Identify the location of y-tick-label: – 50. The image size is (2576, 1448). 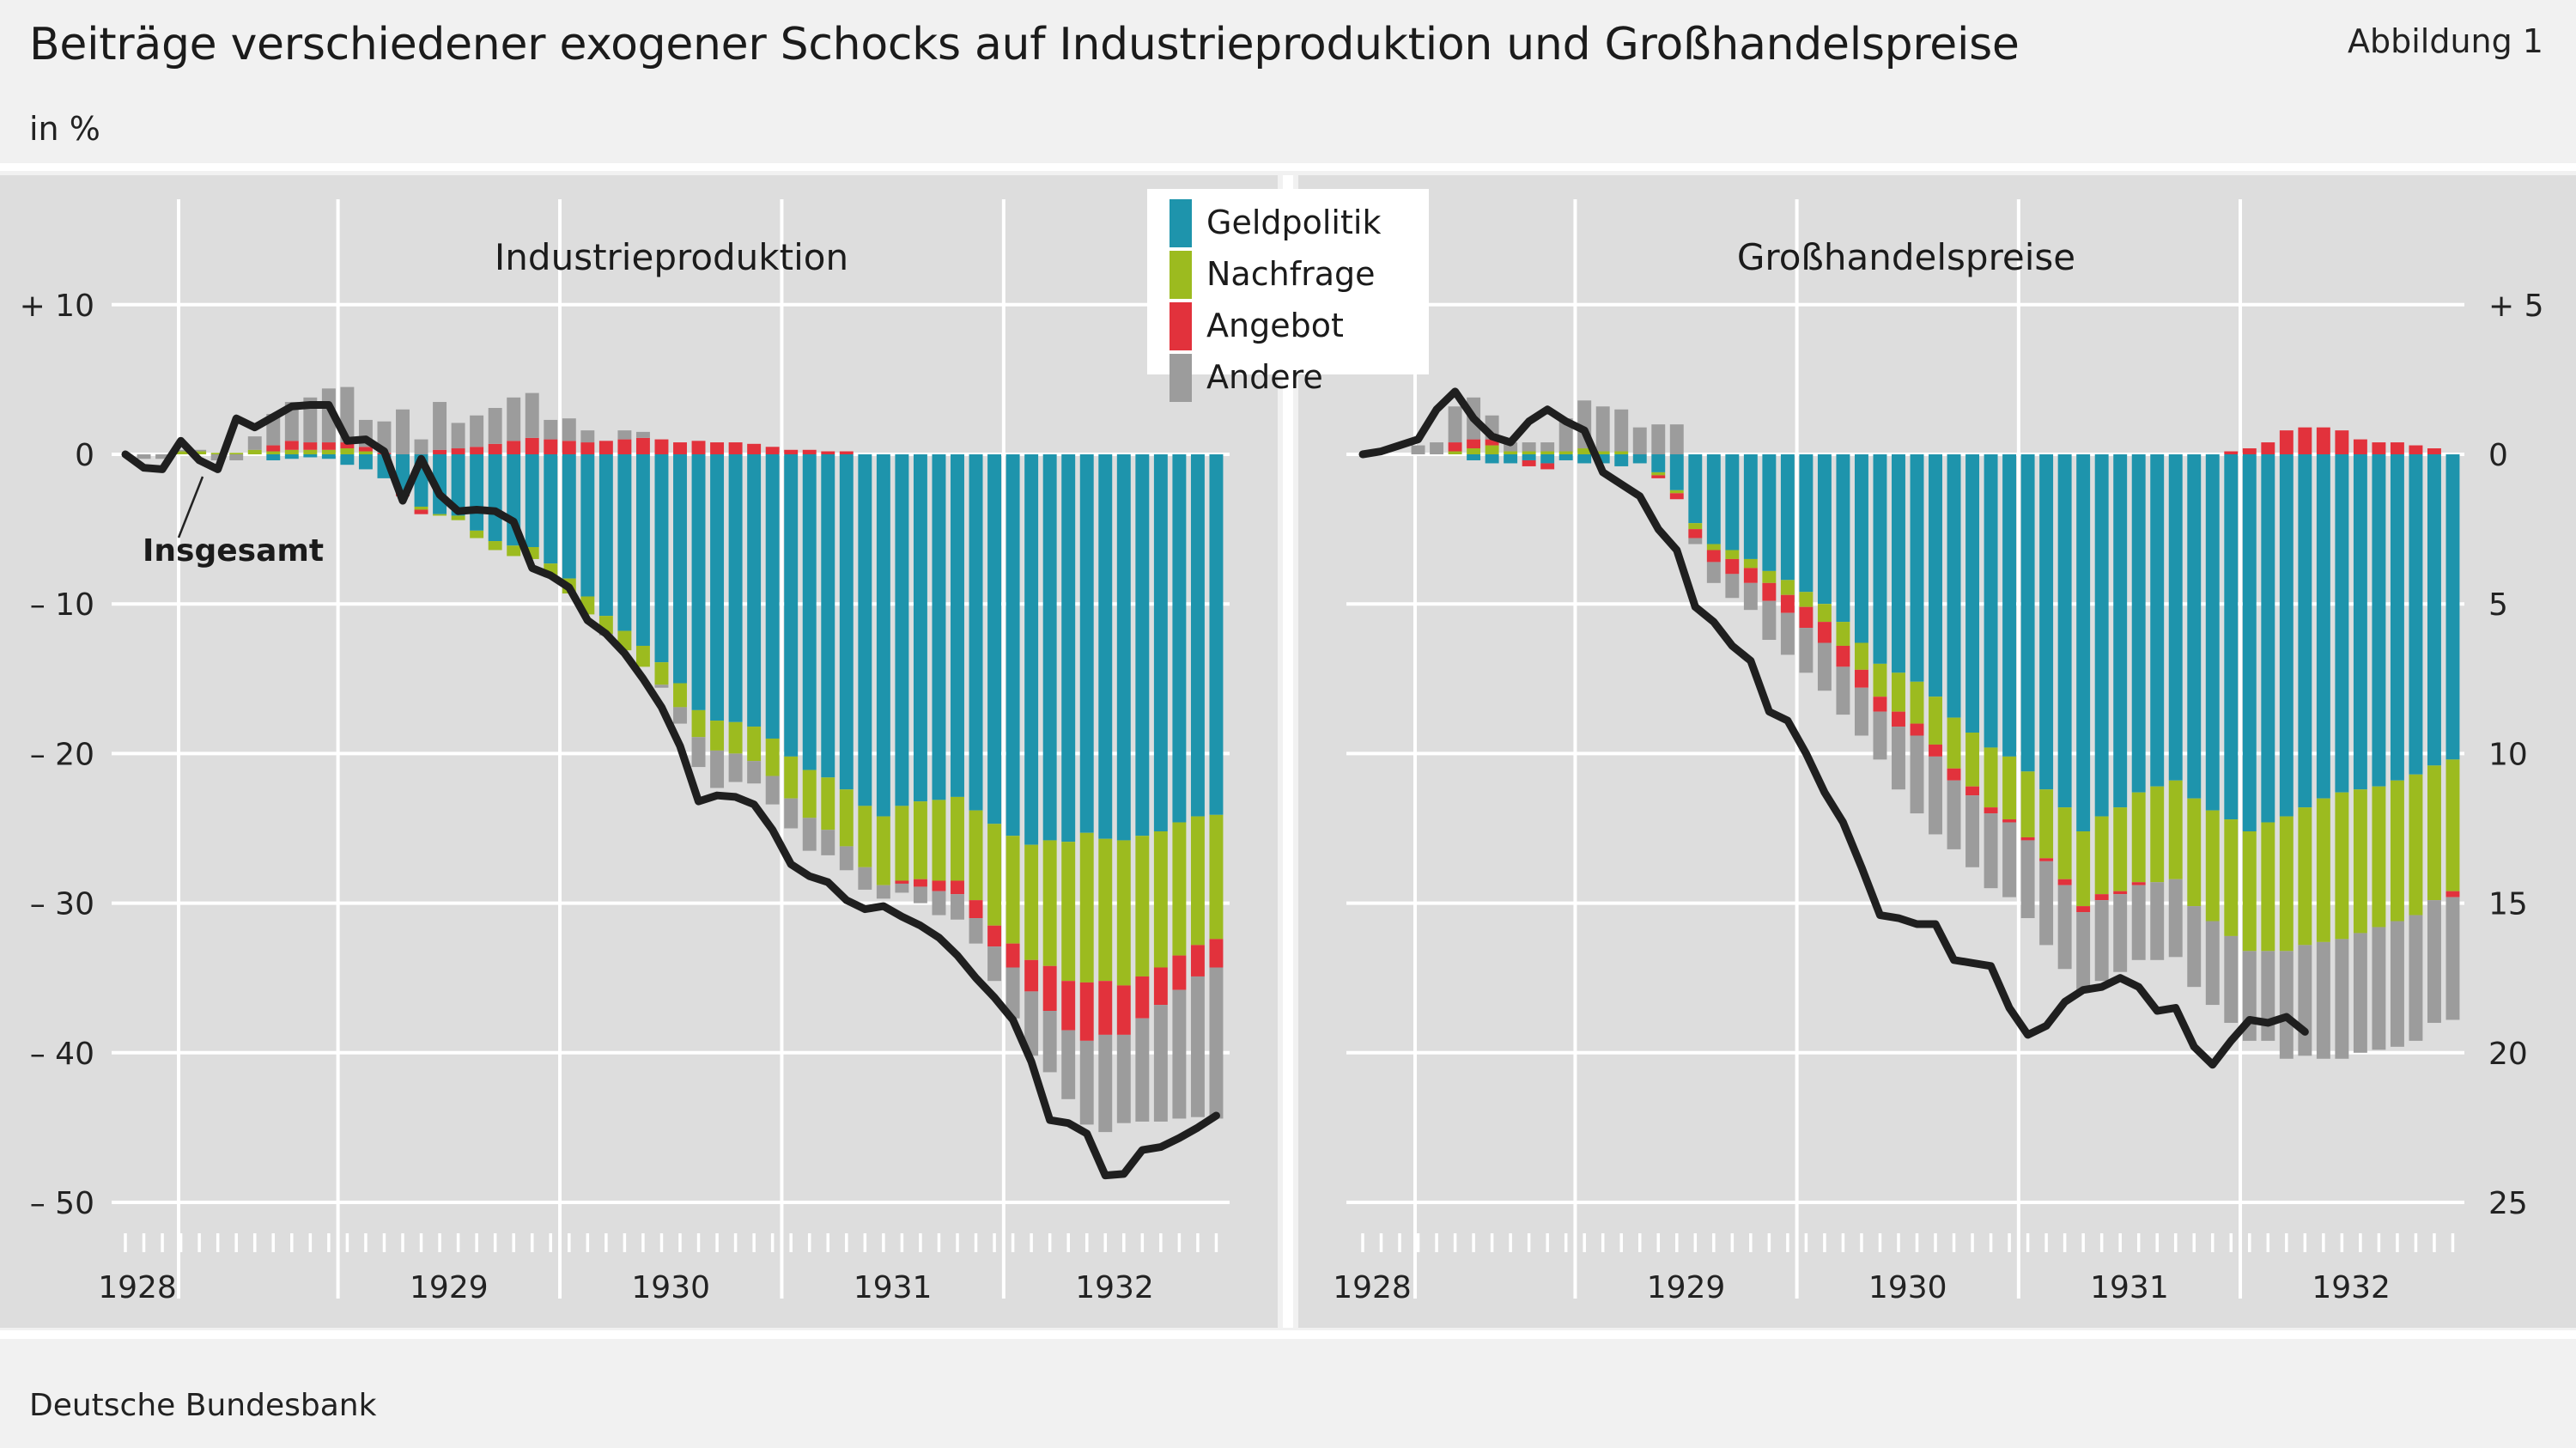
(62, 1203).